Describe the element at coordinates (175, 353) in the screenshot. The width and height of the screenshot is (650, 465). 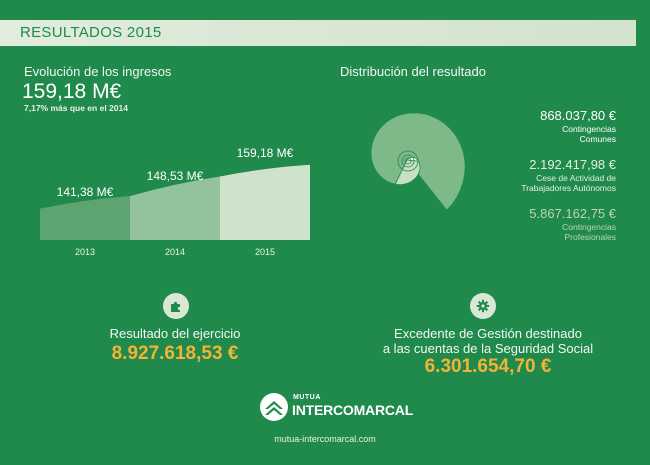
I see `result-value: 8.927.618,53 €` at that location.